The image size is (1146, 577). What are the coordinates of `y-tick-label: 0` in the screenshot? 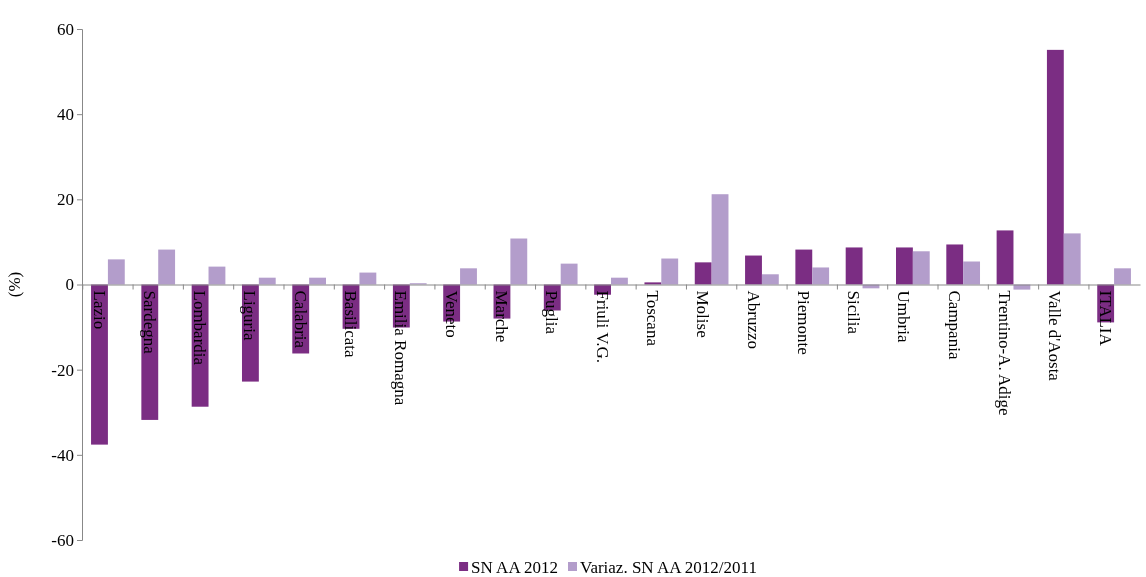 It's located at (69, 285).